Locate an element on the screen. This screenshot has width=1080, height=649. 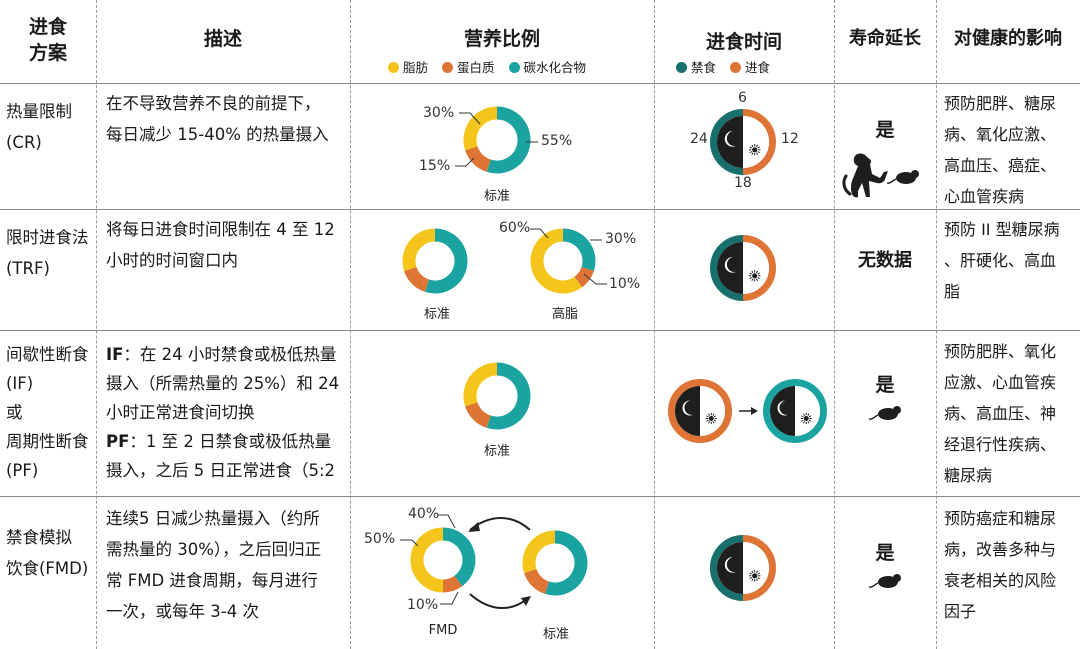
regimen-name: 限时进食法 (TRF) is located at coordinates (47, 253).